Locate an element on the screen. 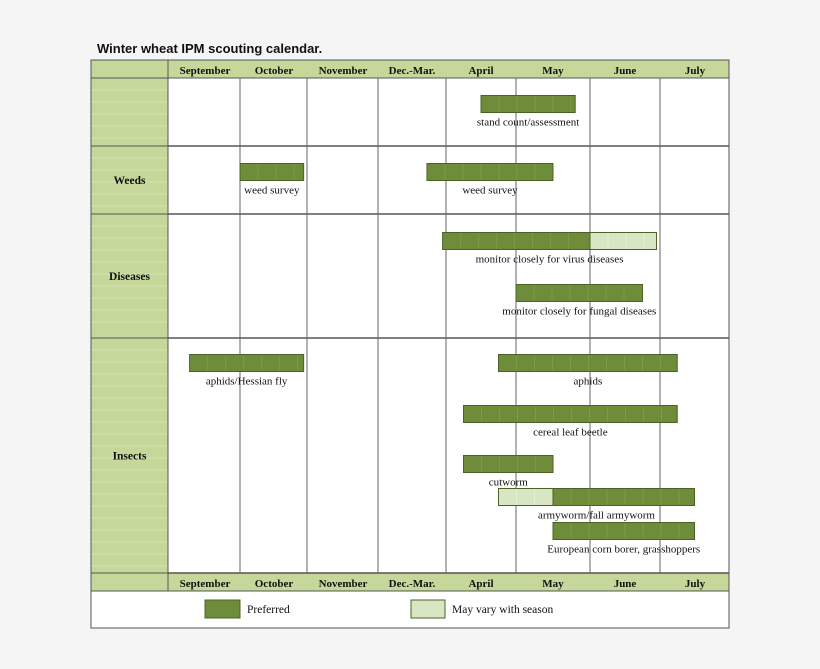 The height and width of the screenshot is (669, 820). task-label-5: aphids/Hessian fly is located at coordinates (247, 382).